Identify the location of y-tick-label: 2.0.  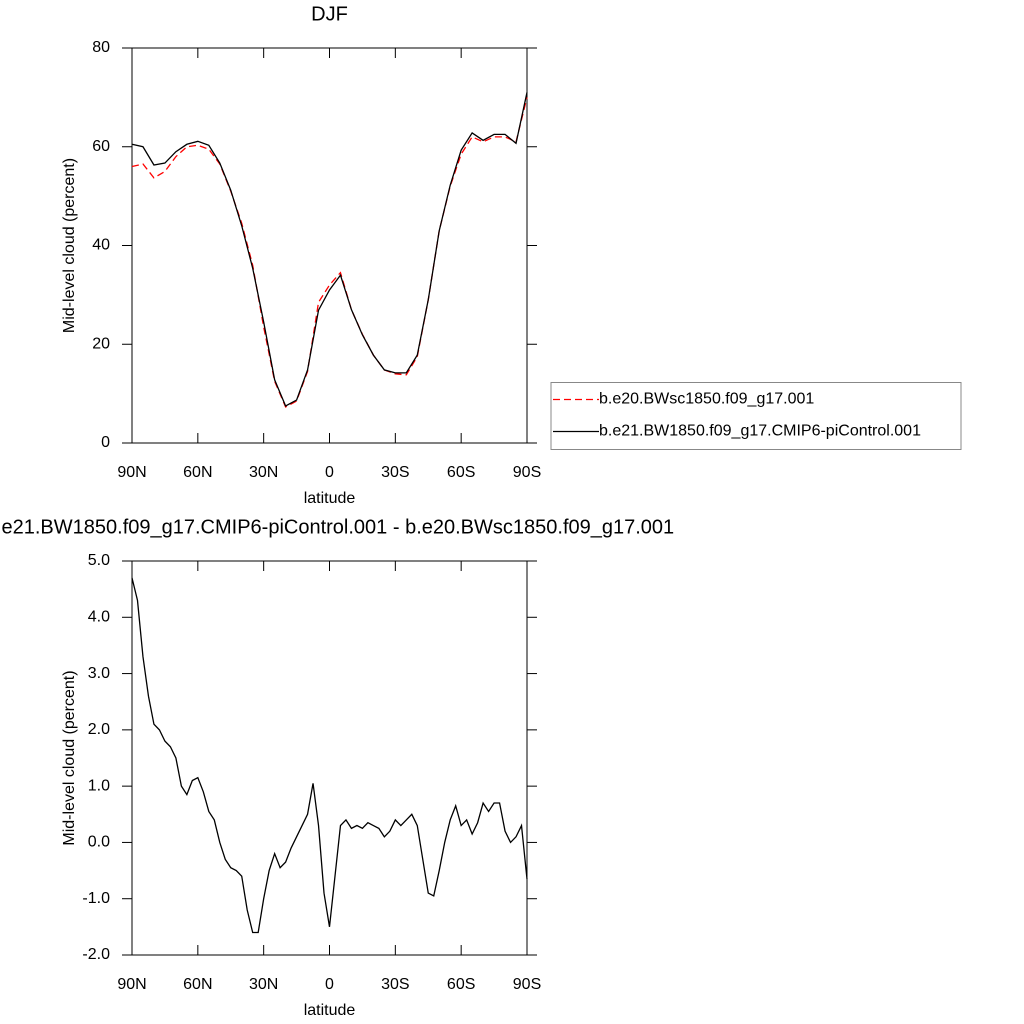
(99, 729).